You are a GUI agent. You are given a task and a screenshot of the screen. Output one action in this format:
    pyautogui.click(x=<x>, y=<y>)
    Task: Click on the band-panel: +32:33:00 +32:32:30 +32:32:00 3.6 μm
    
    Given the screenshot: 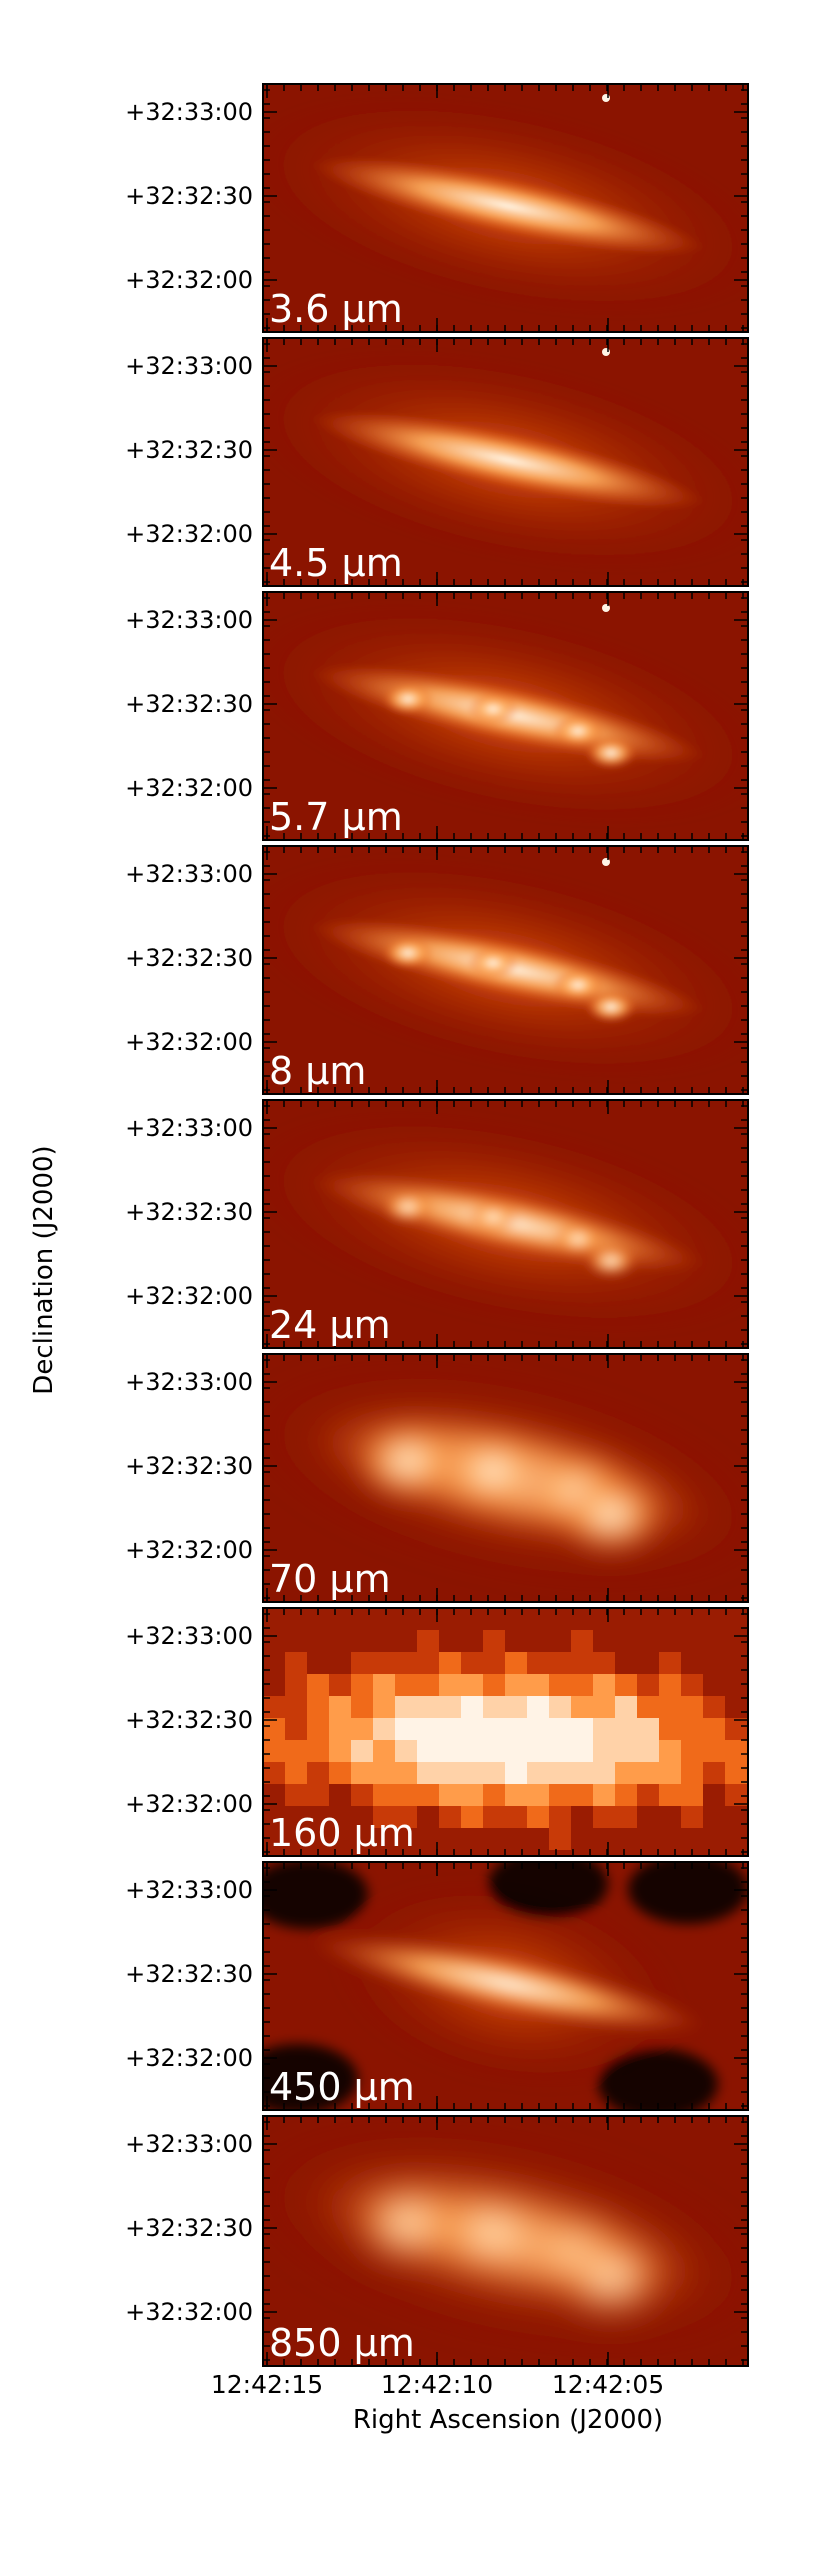 What is the action you would take?
    pyautogui.click(x=437, y=208)
    